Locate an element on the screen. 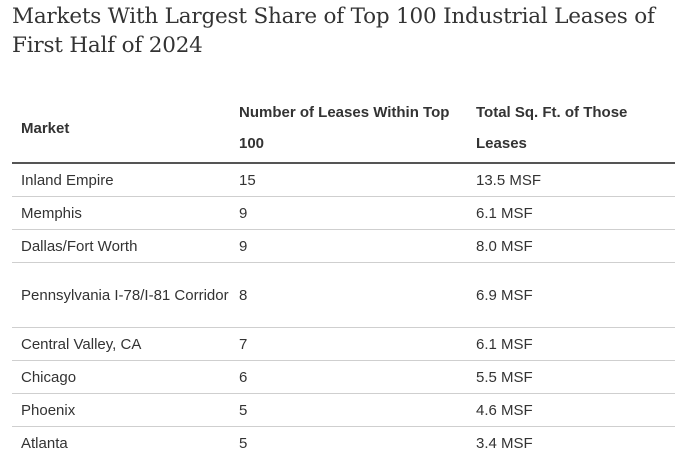 This screenshot has height=468, width=700. cell-market: Memphis is located at coordinates (121, 213).